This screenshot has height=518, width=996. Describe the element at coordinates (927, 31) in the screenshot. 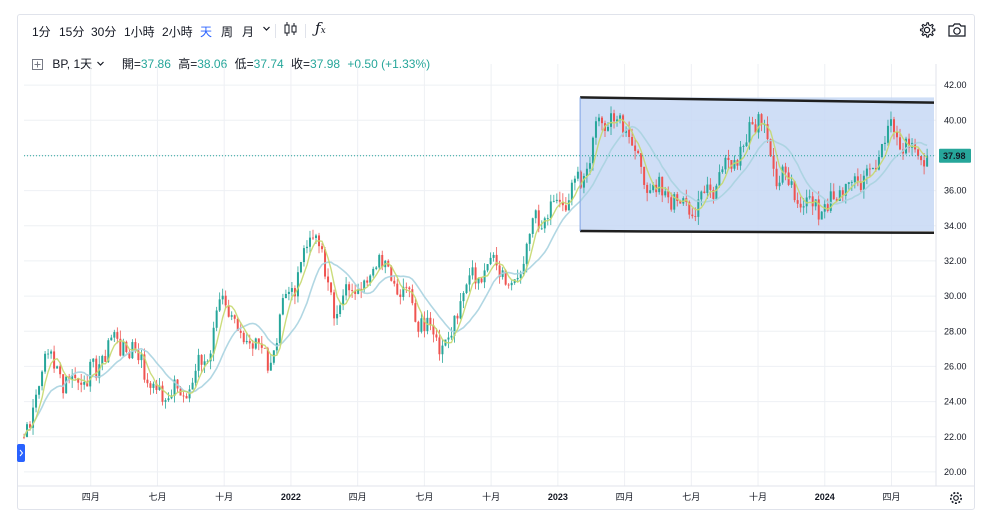

I see `gear-icon` at that location.